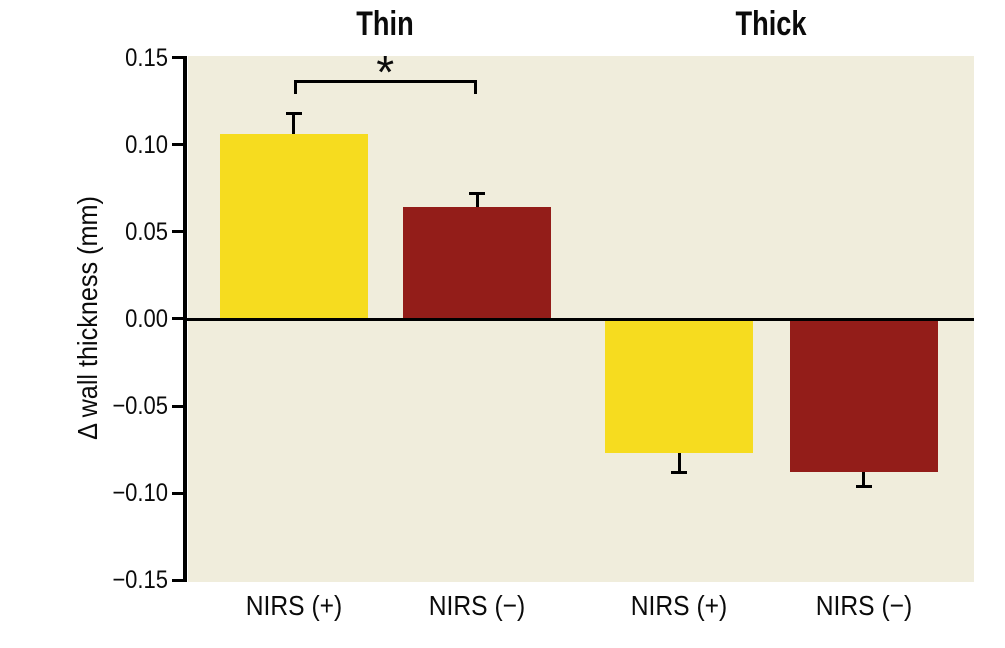 This screenshot has height=648, width=1005. Describe the element at coordinates (293, 226) in the screenshot. I see `bar-thin-nirs-positive` at that location.